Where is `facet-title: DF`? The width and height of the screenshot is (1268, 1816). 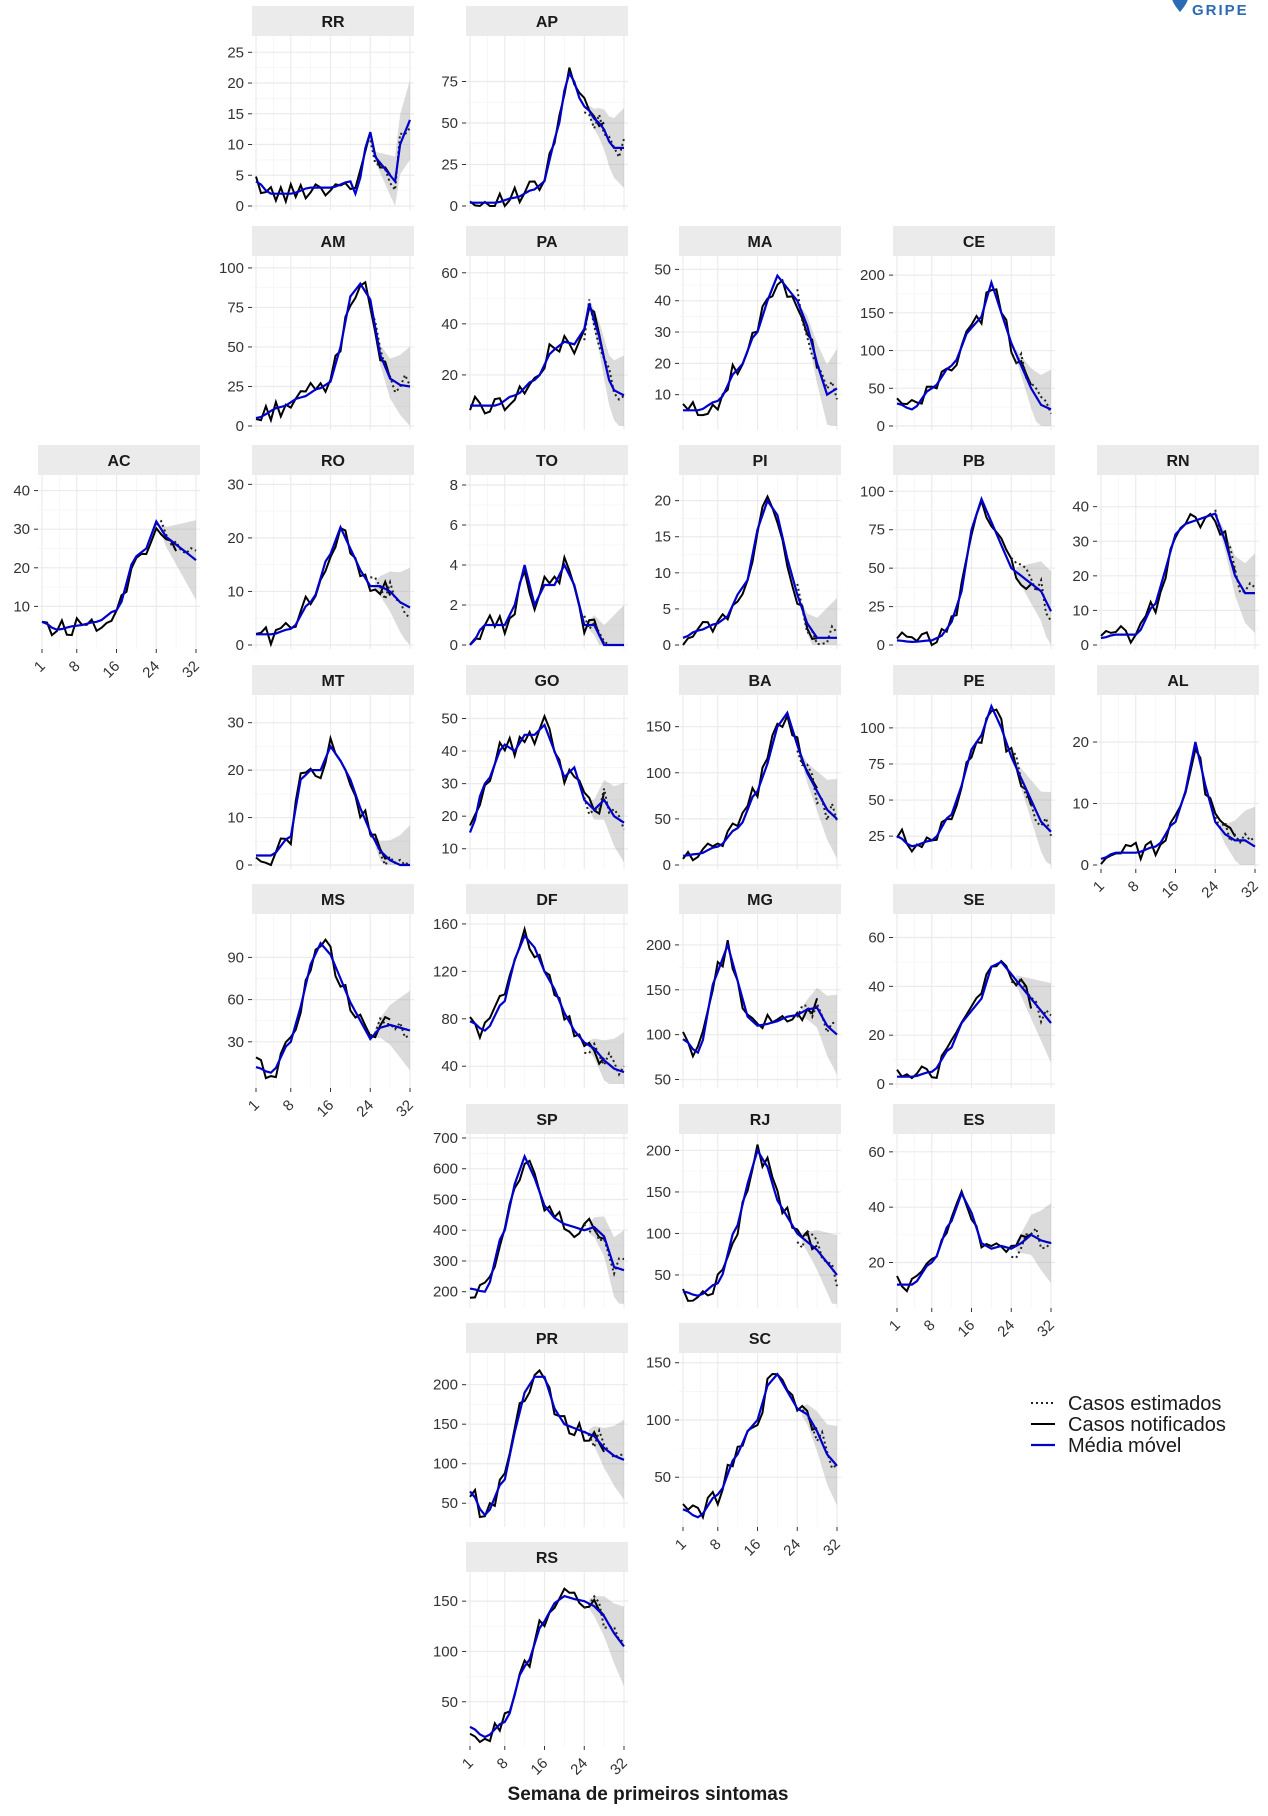
facet-title: DF is located at coordinates (547, 900).